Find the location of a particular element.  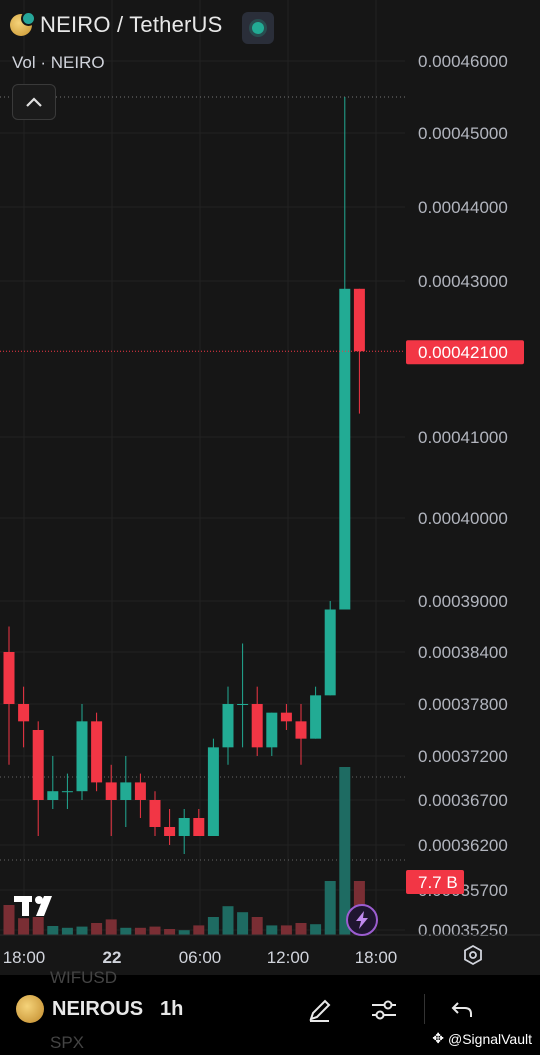

tradingview-logo-icon is located at coordinates (37, 908).